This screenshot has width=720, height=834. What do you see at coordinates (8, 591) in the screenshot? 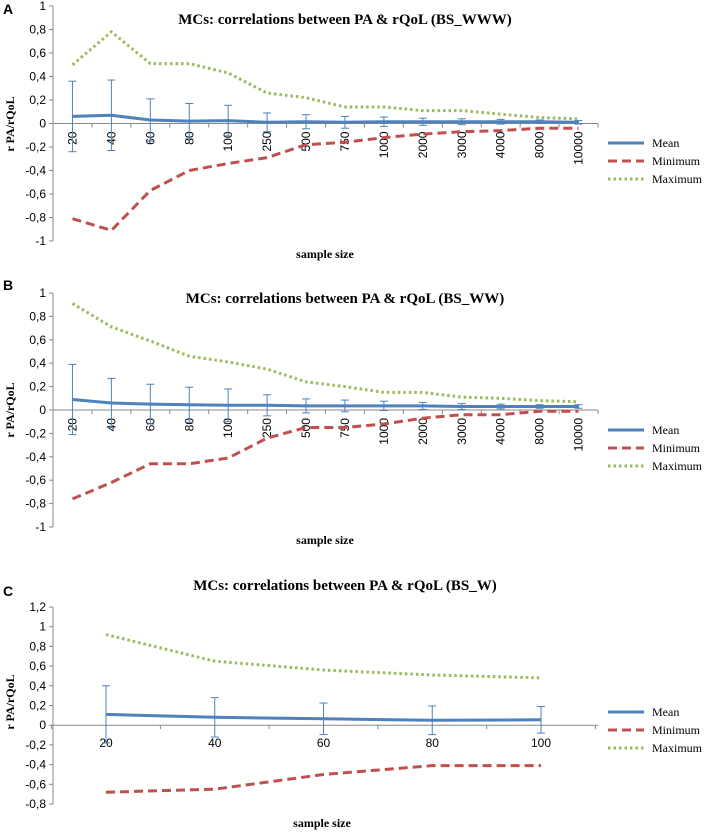
I see `panel-letter-c: C` at bounding box center [8, 591].